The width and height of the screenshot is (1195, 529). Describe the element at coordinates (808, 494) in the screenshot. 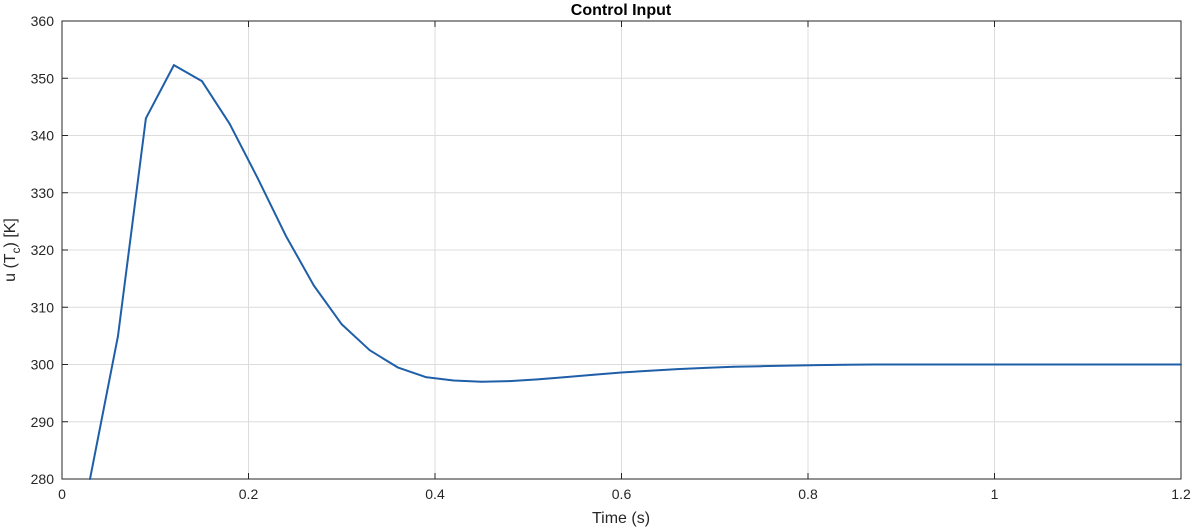

I see `x-tick-label: 0.8` at that location.